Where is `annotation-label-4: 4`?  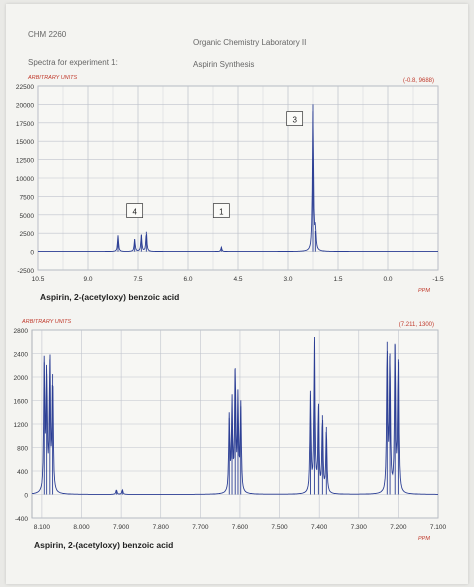 annotation-label-4: 4 is located at coordinates (134, 212).